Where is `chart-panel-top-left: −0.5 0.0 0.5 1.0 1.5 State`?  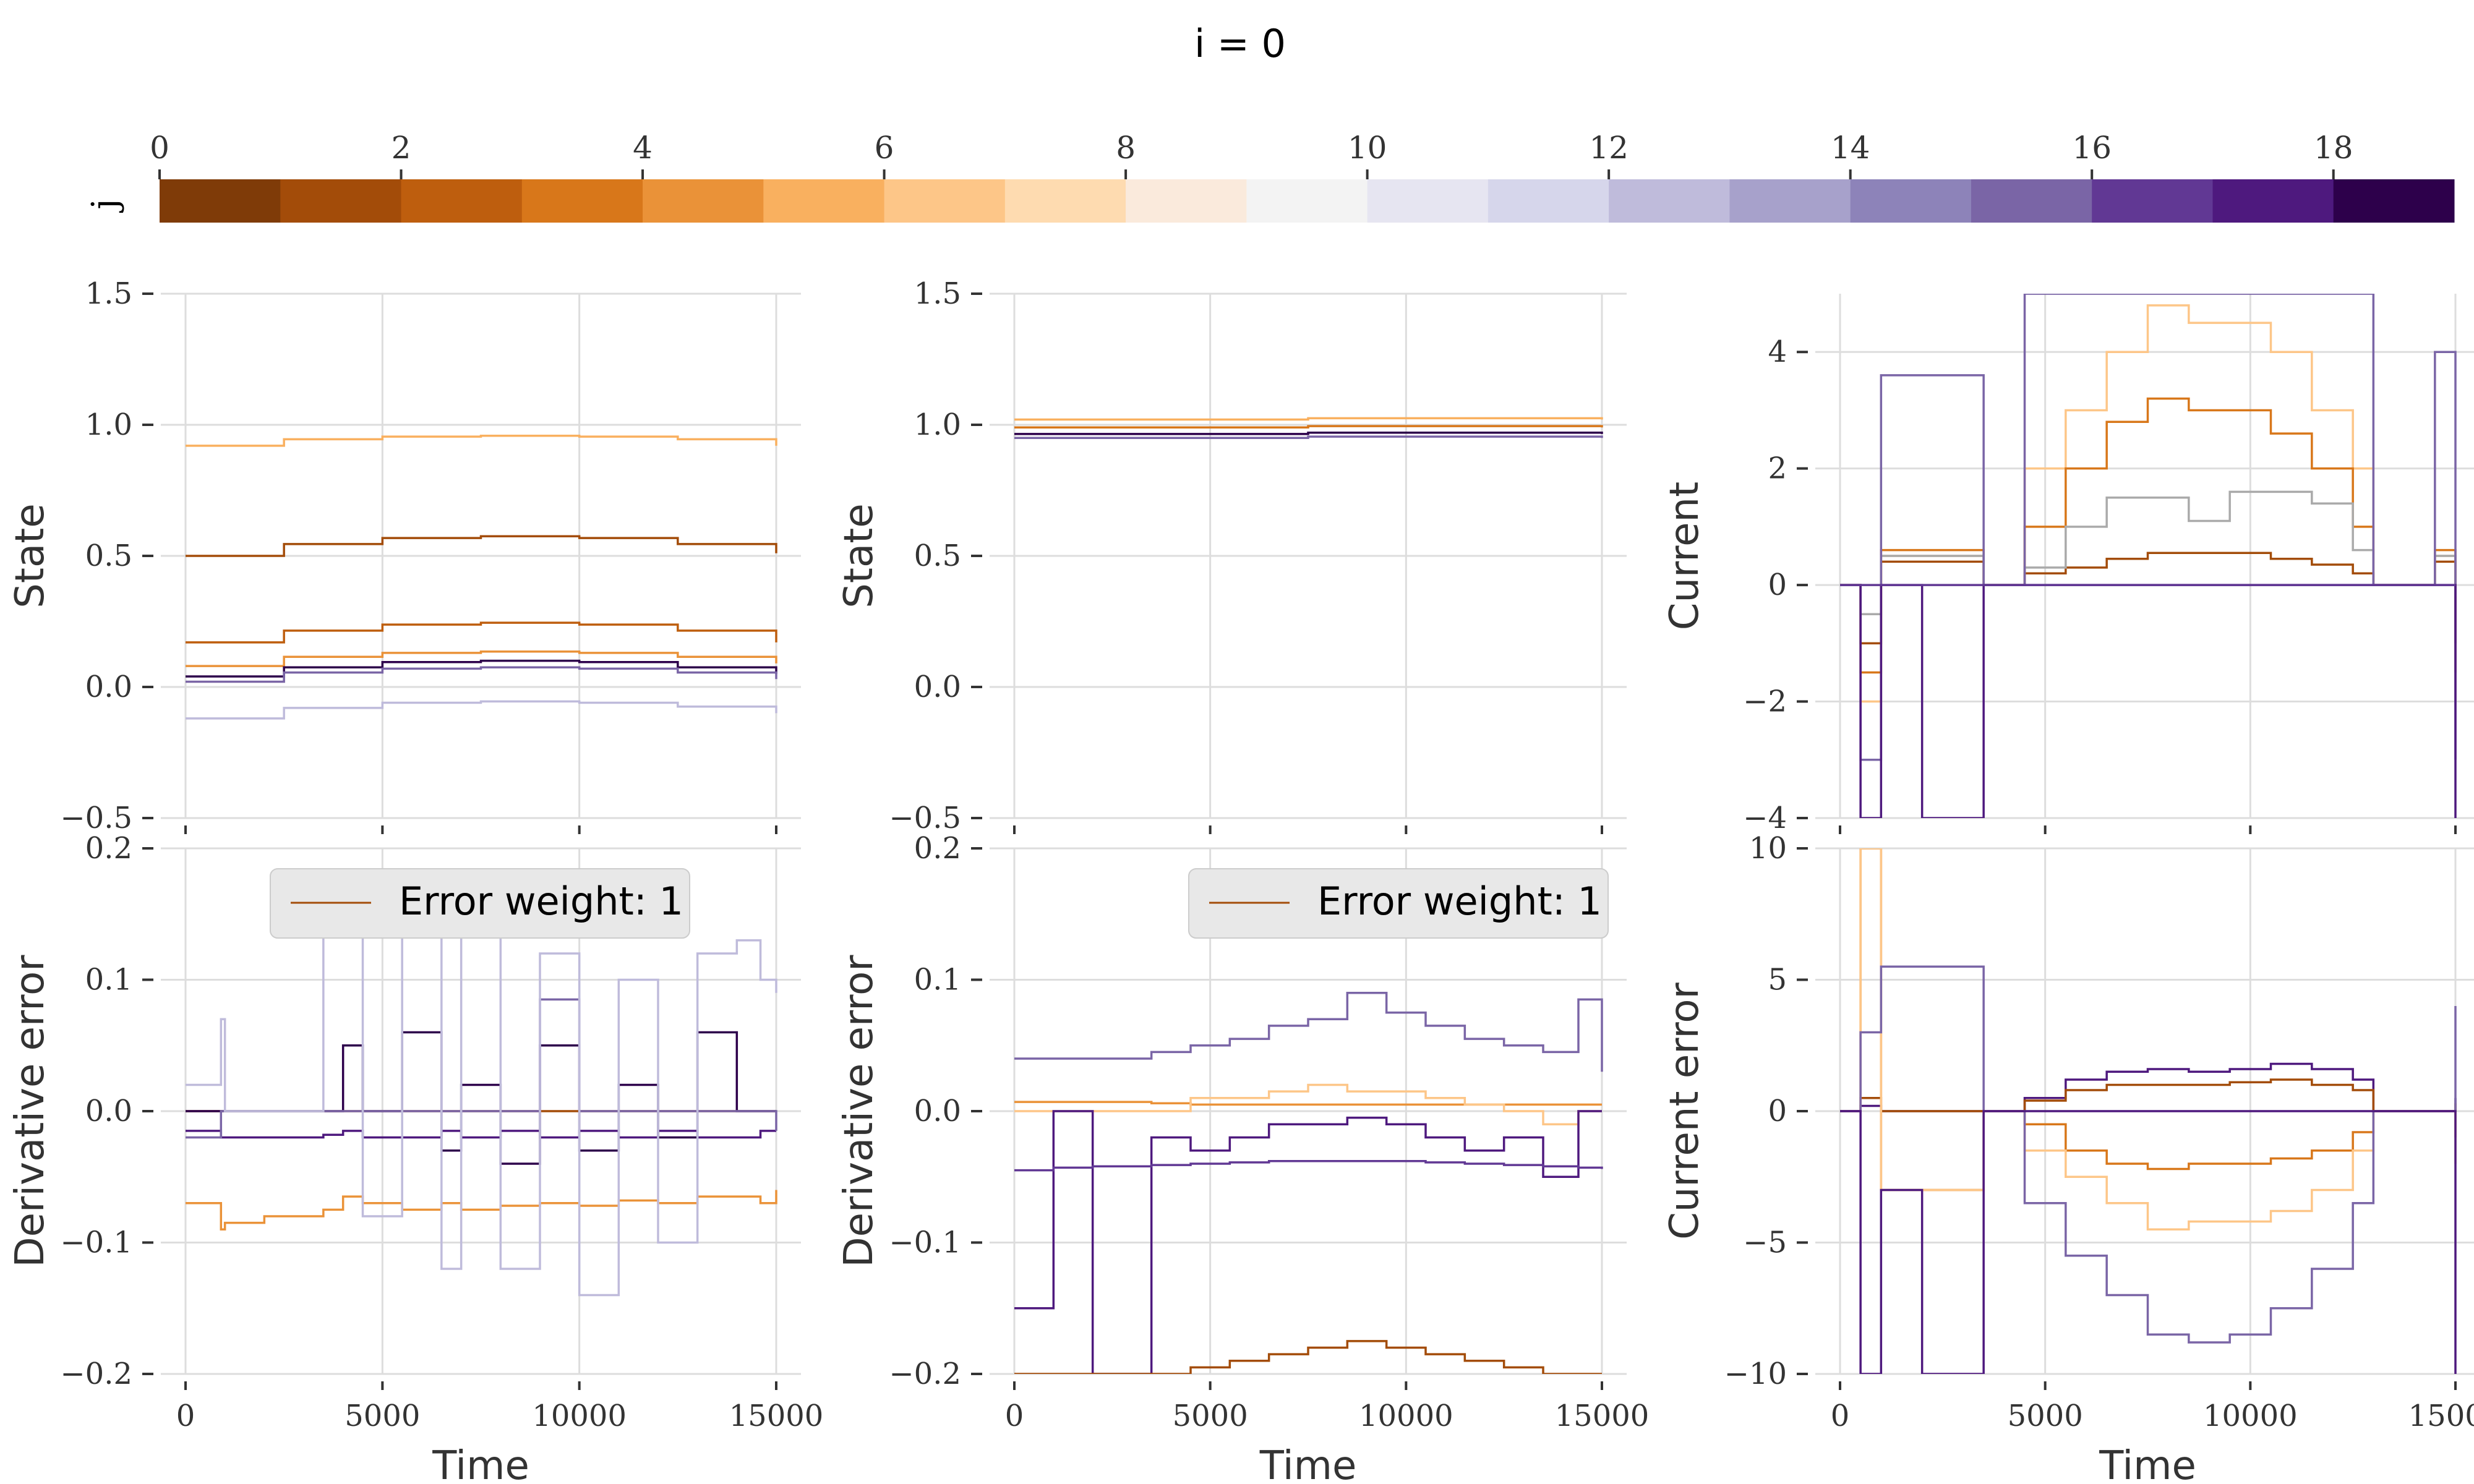
chart-panel-top-left: −0.5 0.0 0.5 1.0 1.5 State is located at coordinates (404, 555).